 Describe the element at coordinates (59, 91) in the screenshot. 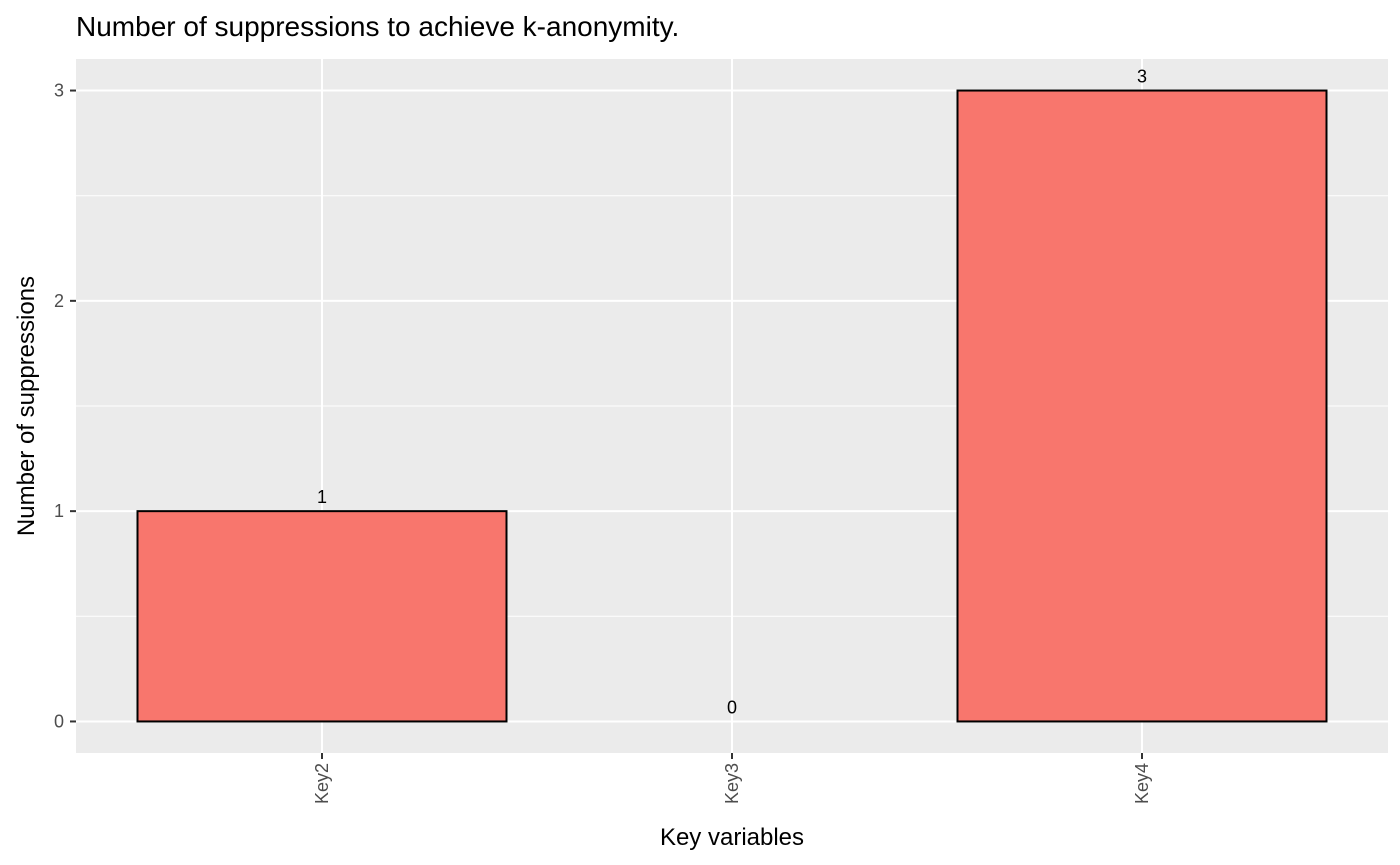

I see `y-tick-label: 3` at that location.